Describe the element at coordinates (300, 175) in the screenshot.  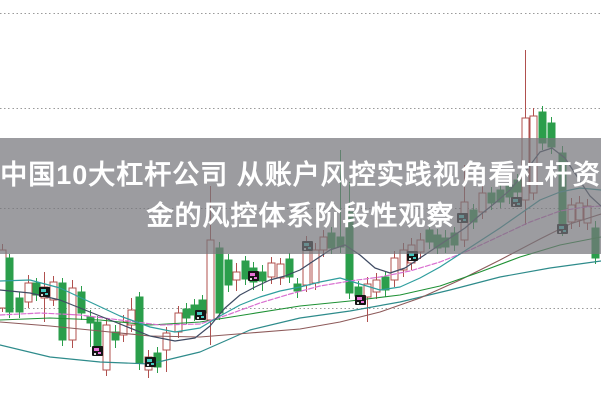
I see `headline-line-1: 中国10大杠杆公司 从账户风控实践视角看杠杆资` at that location.